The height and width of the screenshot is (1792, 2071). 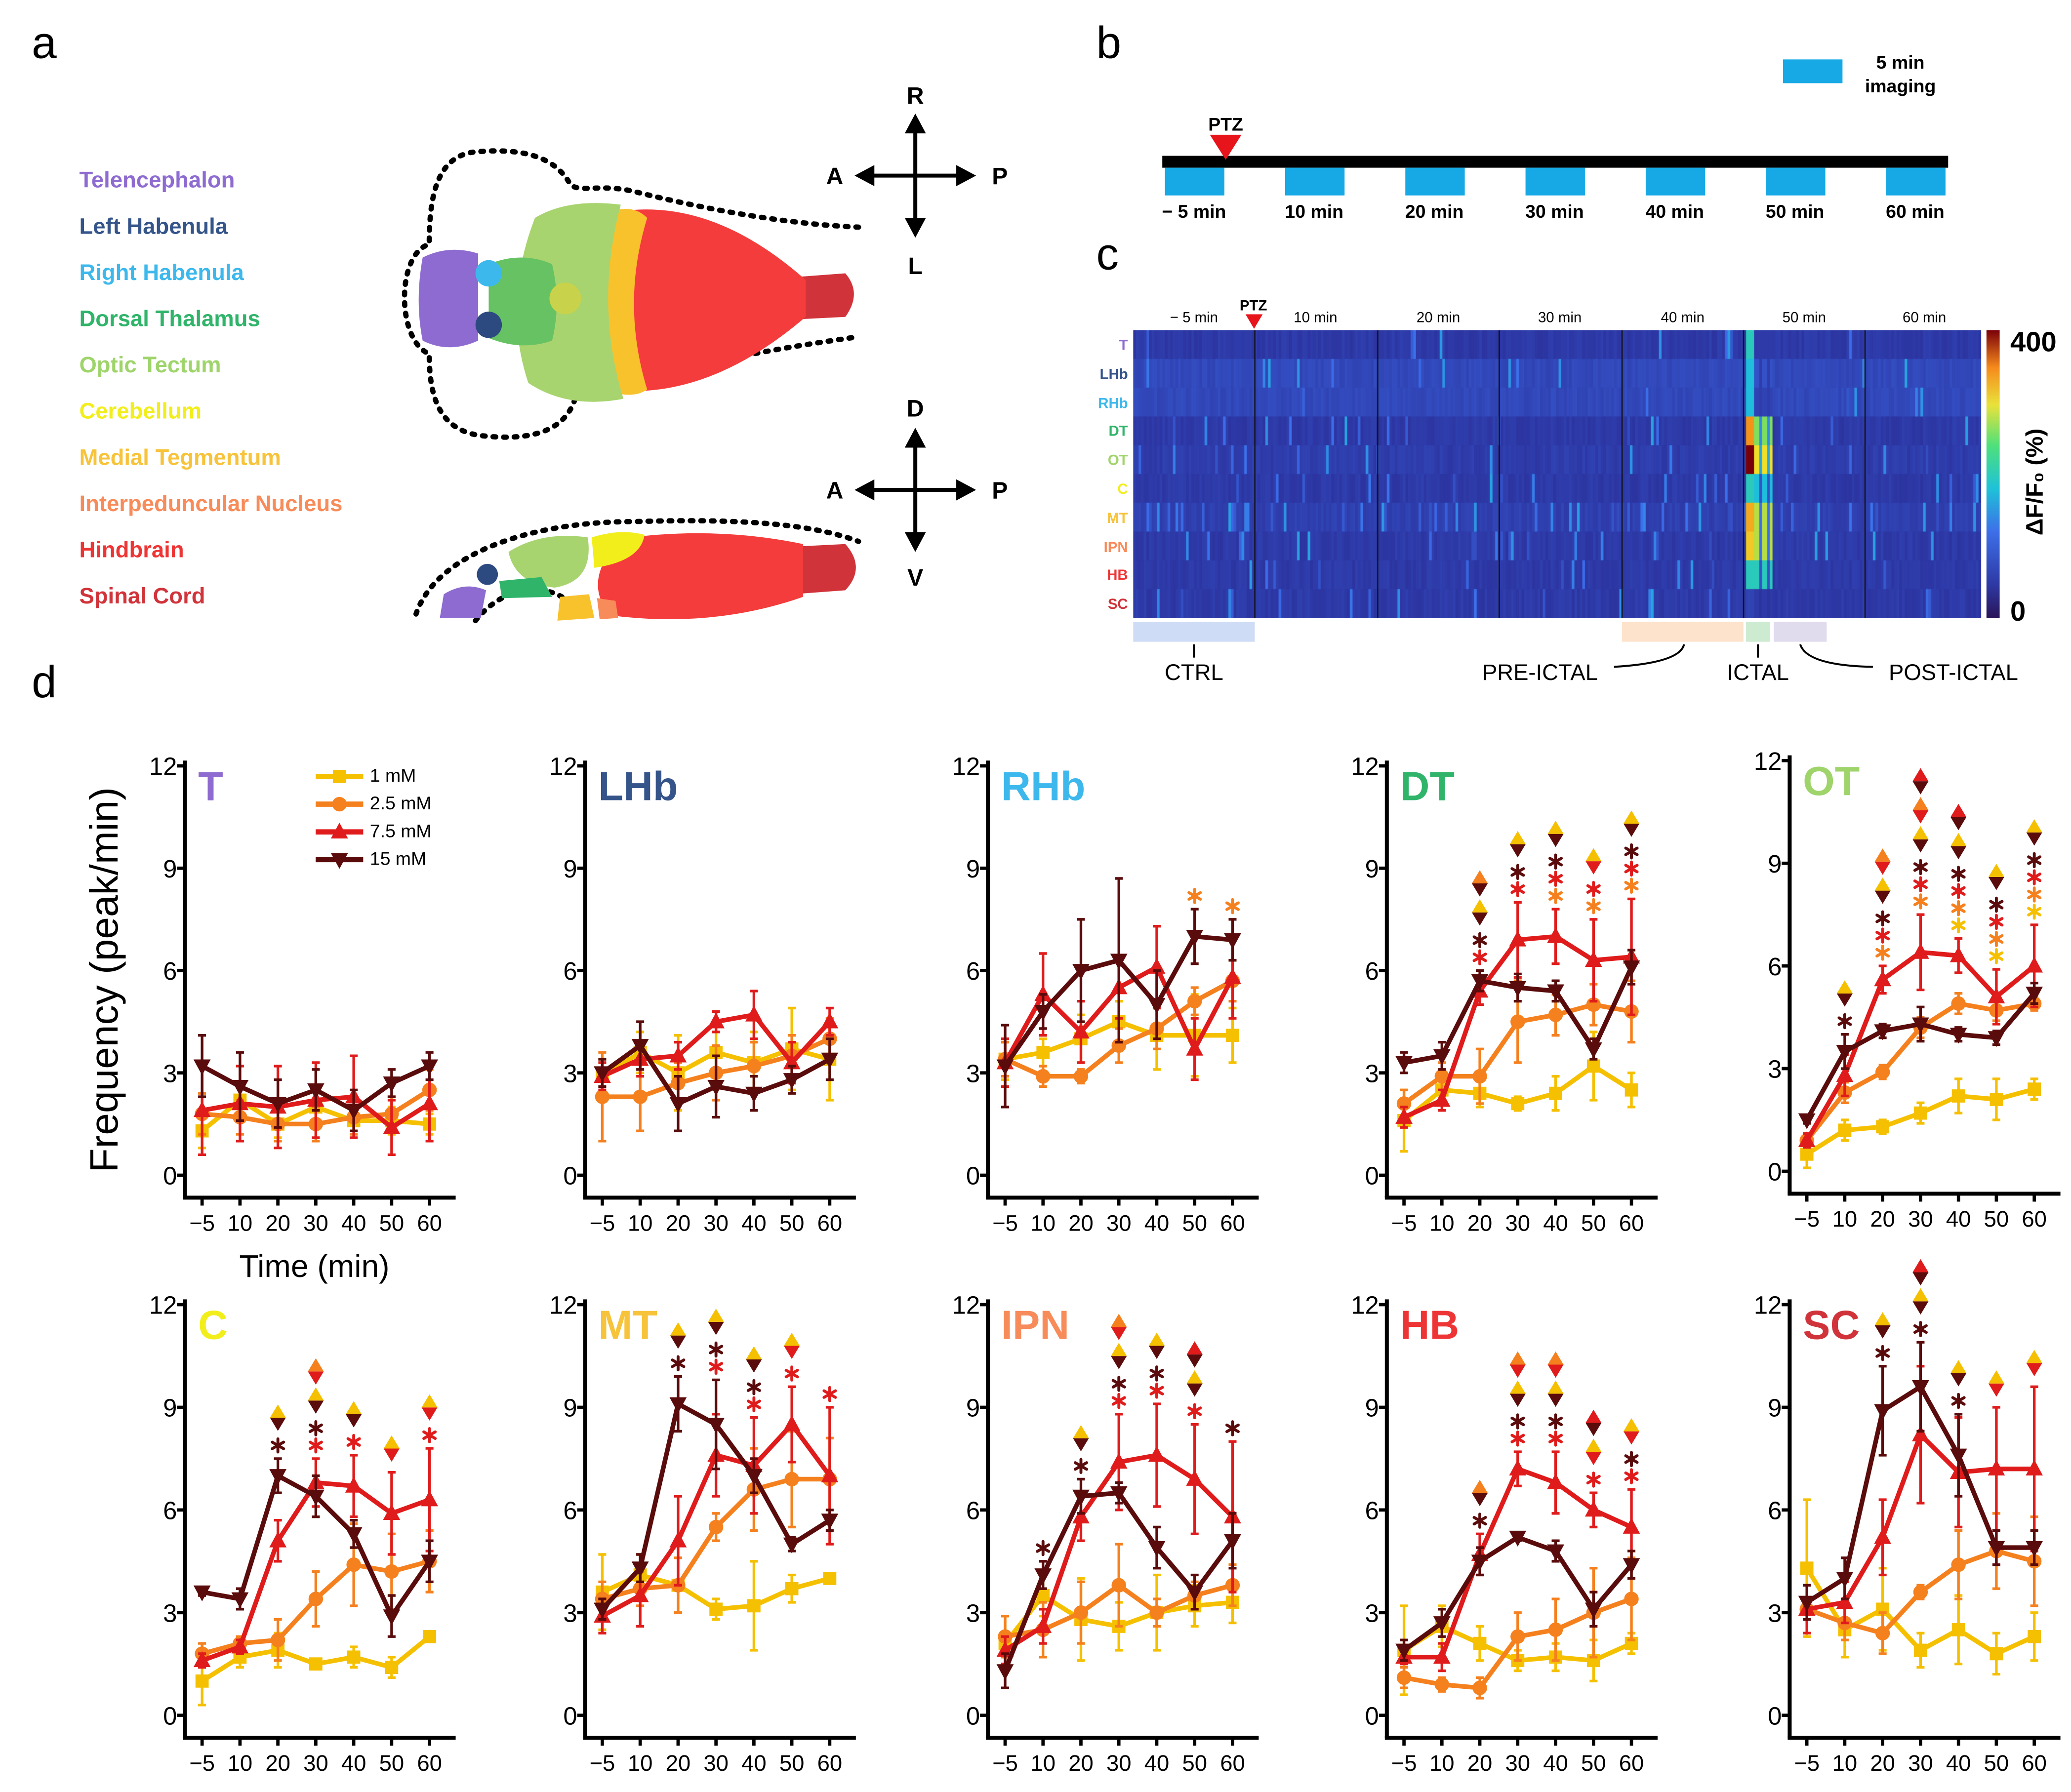 I want to click on legend-line-1: 5 min, so click(x=1900, y=62).